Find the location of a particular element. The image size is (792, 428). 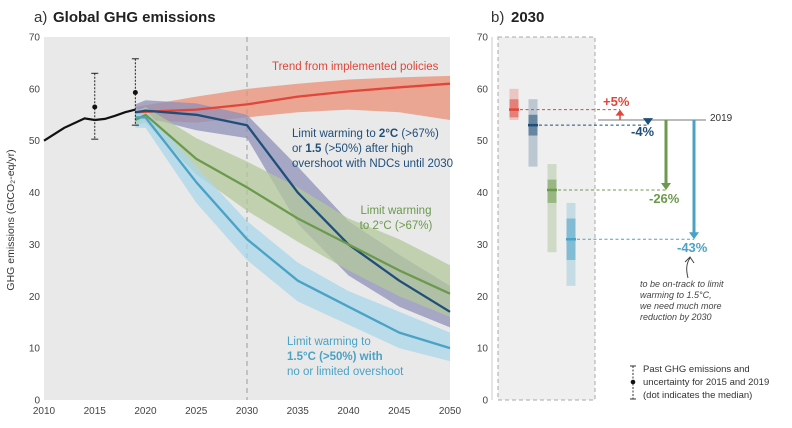

change-label-ndc: -4% is located at coordinates (643, 131).